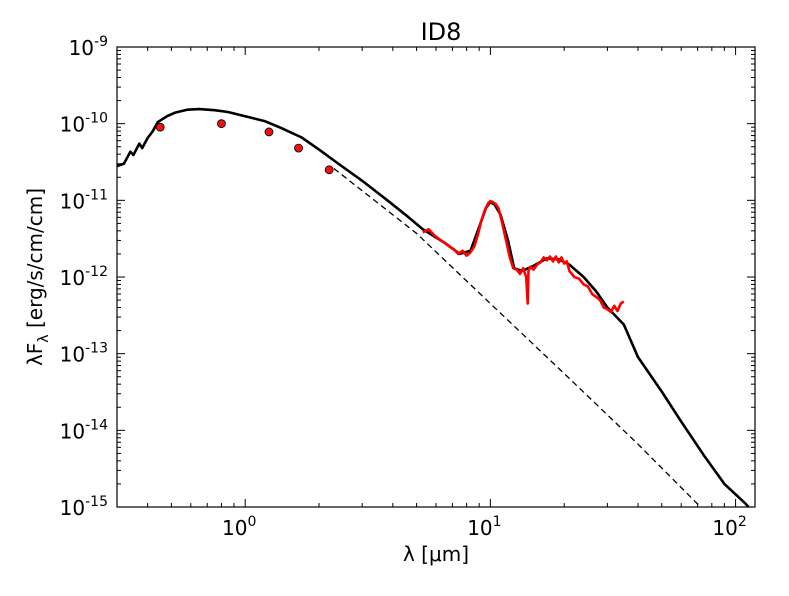  Describe the element at coordinates (523, 256) in the screenshot. I see `series-line-IRS-spectrum` at that location.